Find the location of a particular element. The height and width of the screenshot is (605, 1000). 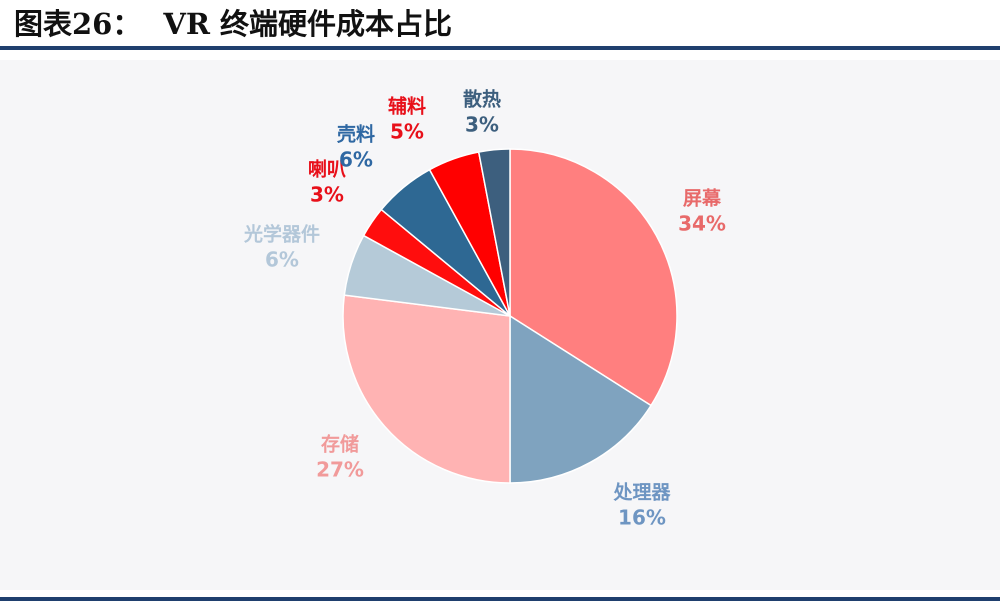

slice-label: 壳料 6% is located at coordinates (356, 148).